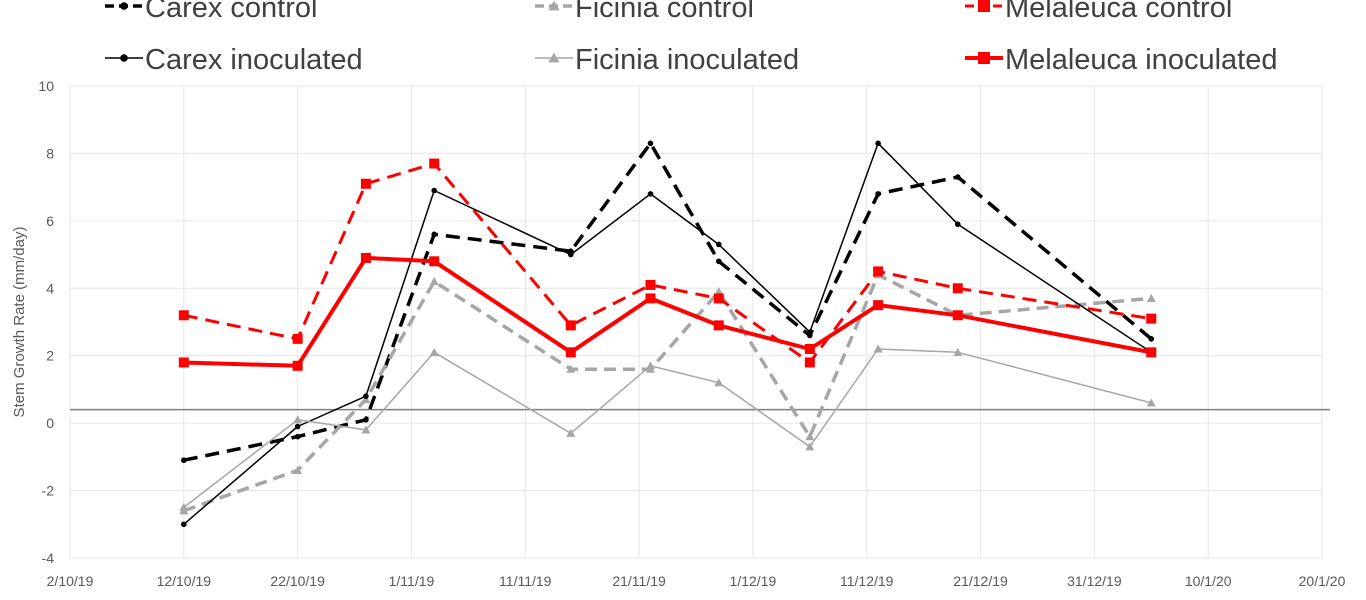  I want to click on ficinia-inoculated-legend-marker, so click(554, 57).